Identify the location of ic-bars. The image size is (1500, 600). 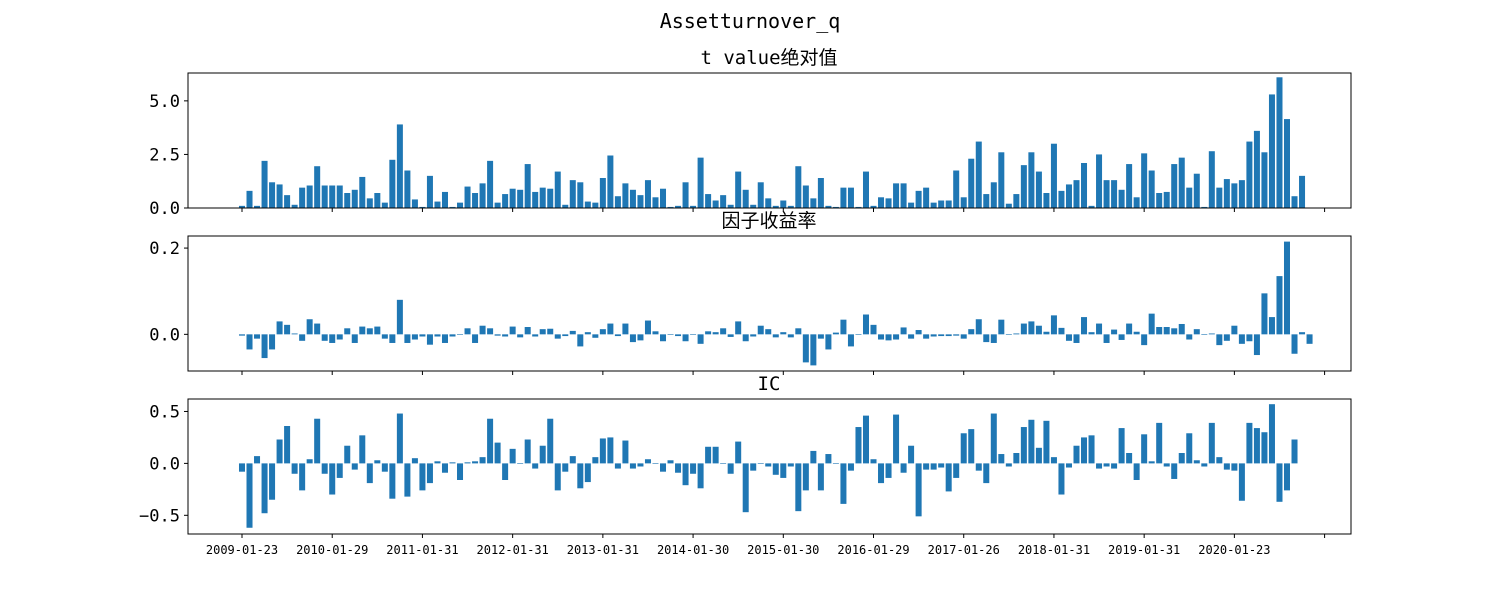
(768, 466).